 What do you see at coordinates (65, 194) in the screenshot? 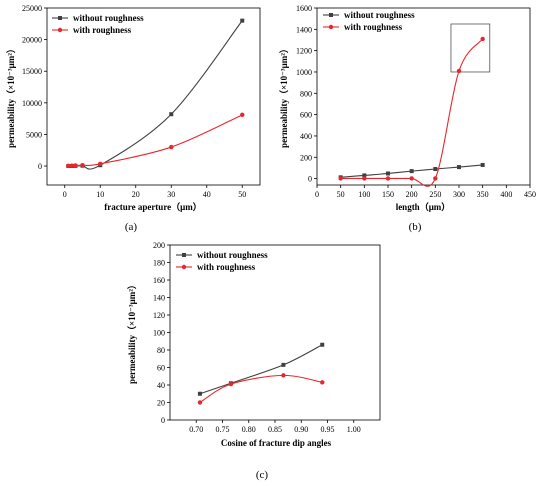
I see `x-tick-label: 0` at bounding box center [65, 194].